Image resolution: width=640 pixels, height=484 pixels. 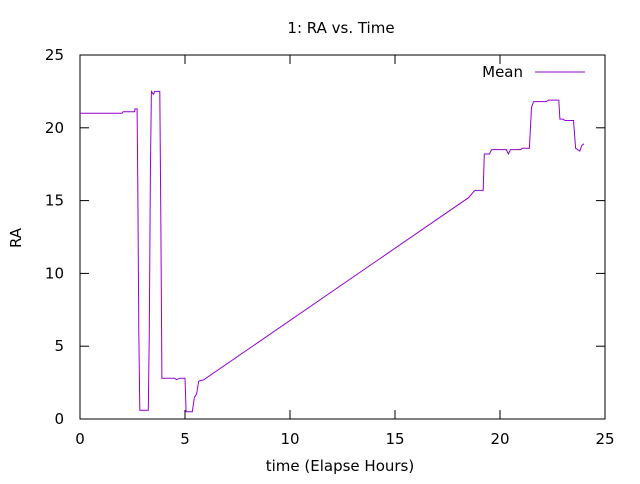 I want to click on y-axis-label: RA, so click(x=16, y=237).